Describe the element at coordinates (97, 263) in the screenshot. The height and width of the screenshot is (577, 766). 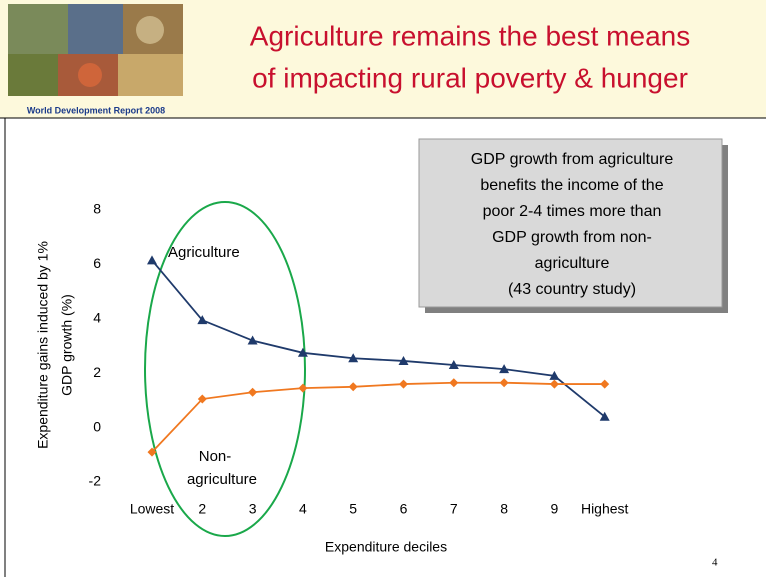
I see `y-tick-label: 6` at that location.